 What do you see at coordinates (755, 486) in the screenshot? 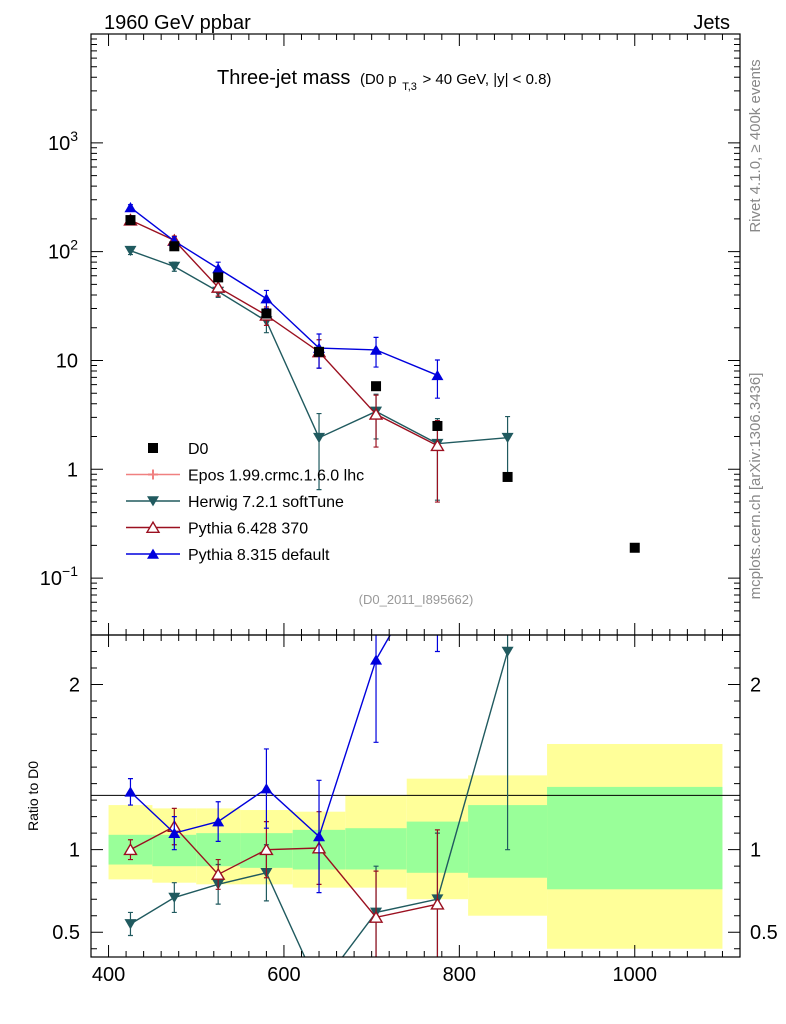
I see `mcplots-label: mcplots.cern.ch [arXiv:1306.3436]` at bounding box center [755, 486].